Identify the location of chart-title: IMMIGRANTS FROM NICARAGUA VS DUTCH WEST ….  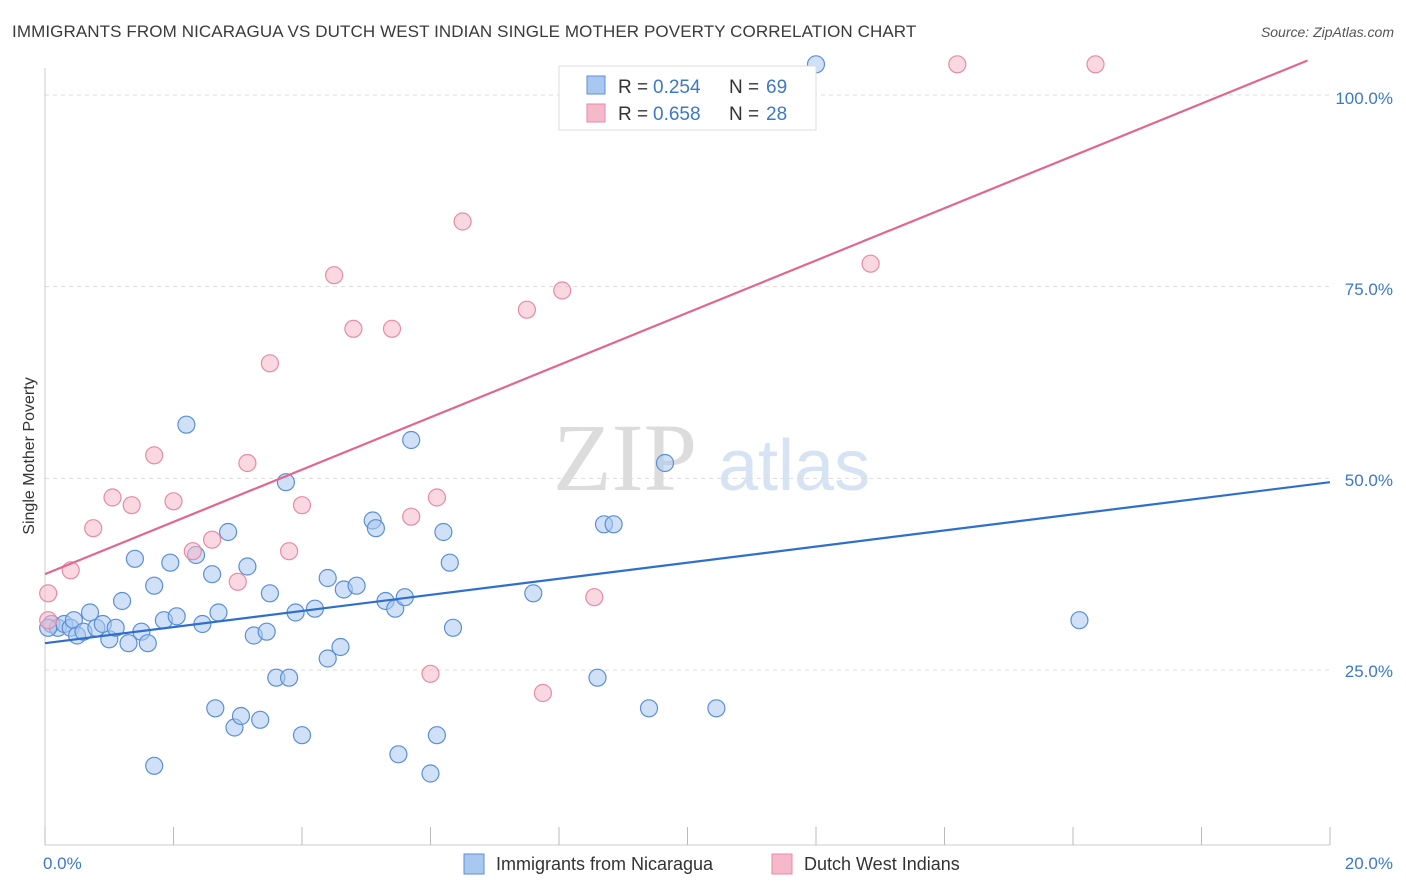
(464, 31).